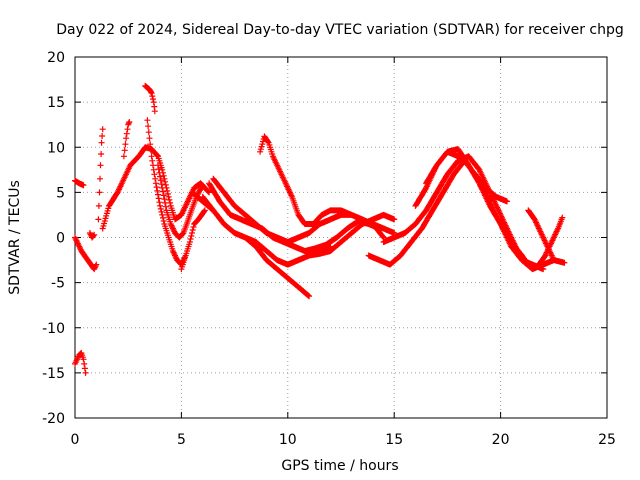 Image resolution: width=640 pixels, height=480 pixels. I want to click on y-tick-label: 0, so click(60, 239).